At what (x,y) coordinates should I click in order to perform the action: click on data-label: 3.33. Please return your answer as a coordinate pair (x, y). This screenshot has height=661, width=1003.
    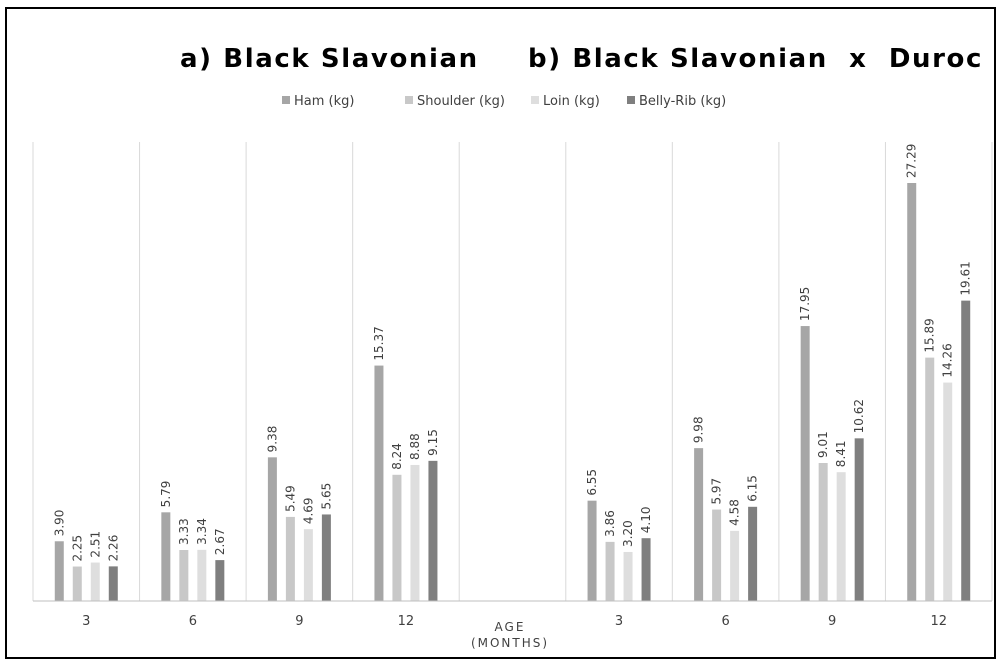
    Looking at the image, I should click on (184, 531).